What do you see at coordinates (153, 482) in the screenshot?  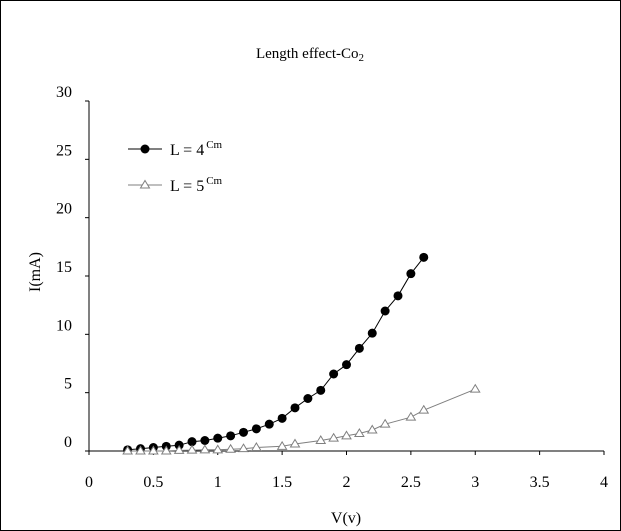 I see `x-tick-label: 0.5` at bounding box center [153, 482].